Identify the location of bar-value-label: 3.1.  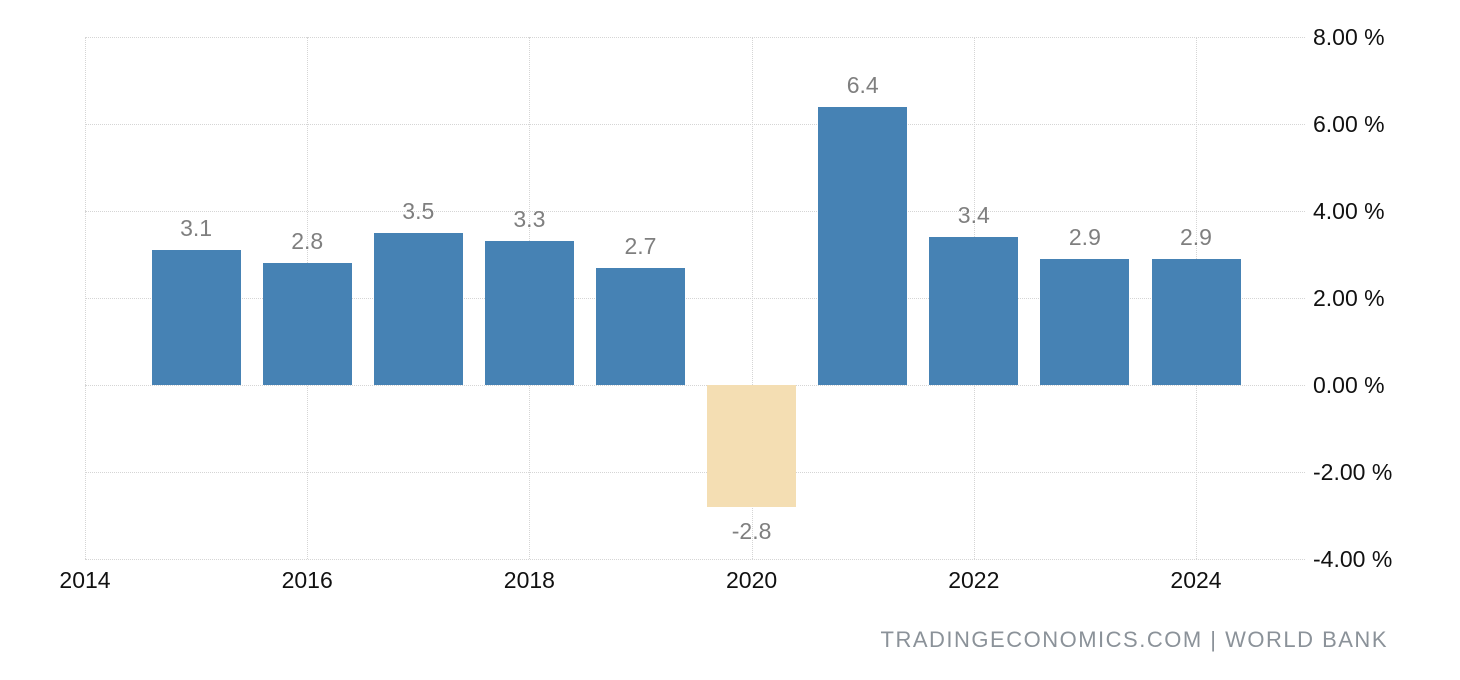
(196, 228).